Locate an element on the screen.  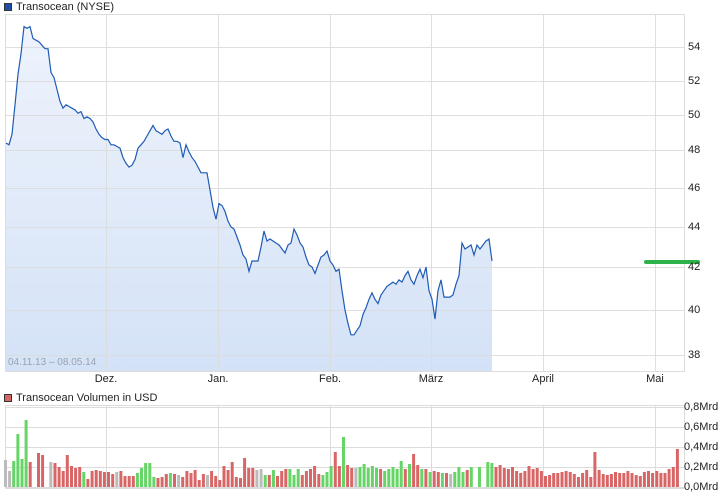
price-legend-swatch-icon is located at coordinates (8, 7).